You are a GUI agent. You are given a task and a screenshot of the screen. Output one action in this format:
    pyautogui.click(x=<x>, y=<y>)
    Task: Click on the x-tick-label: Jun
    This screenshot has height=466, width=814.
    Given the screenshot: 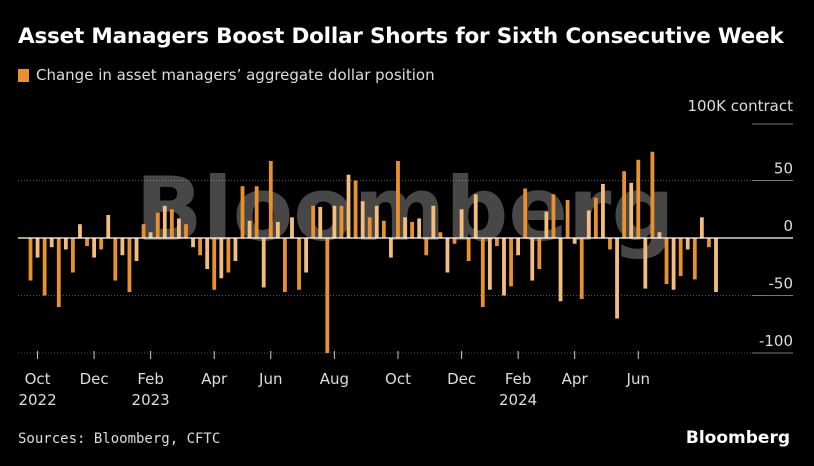 What is the action you would take?
    pyautogui.click(x=270, y=379)
    